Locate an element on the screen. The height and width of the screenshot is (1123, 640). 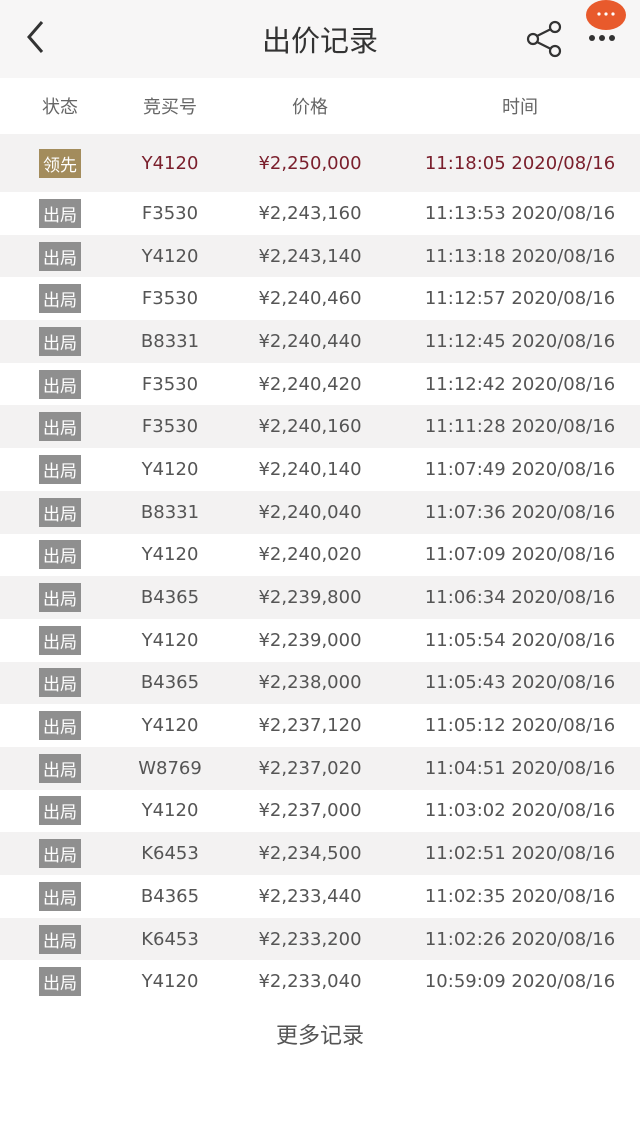
table-row: 出局 B4365 ¥2,233,440 11:02:35 2020/08/16 is located at coordinates (320, 896).